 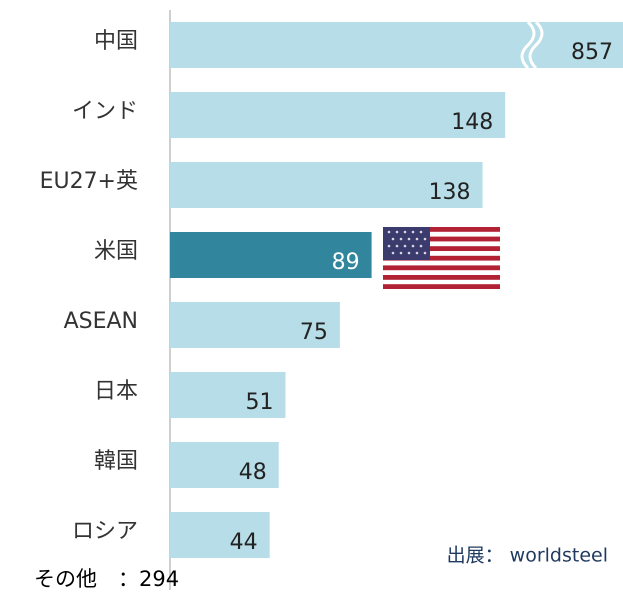 I want to click on y-tick-label: ASEAN, so click(x=101, y=321).